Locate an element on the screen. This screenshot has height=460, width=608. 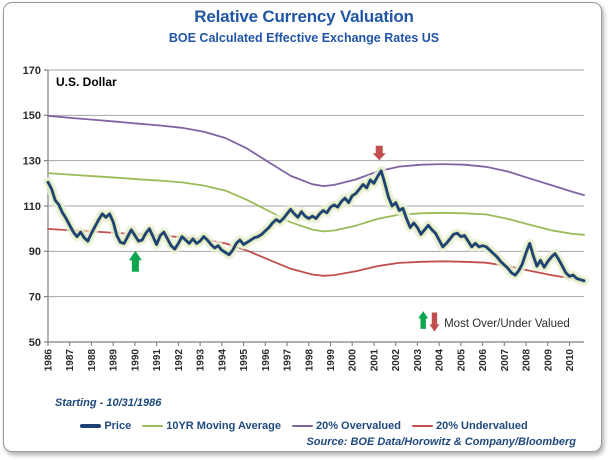
series-10yr-moving-average is located at coordinates (316, 204).